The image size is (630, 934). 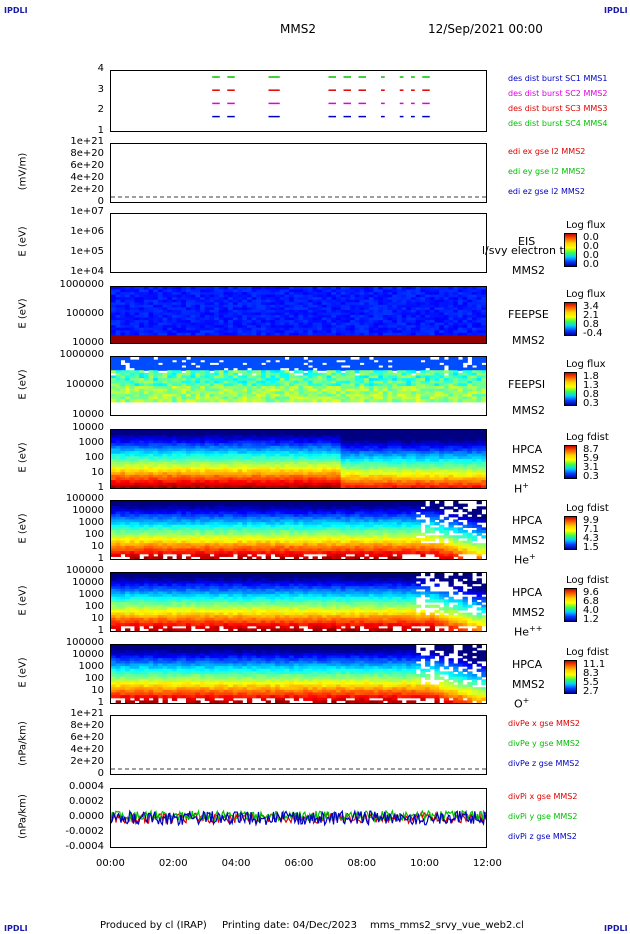 What do you see at coordinates (298, 674) in the screenshot?
I see `plot-hpca_o` at bounding box center [298, 674].